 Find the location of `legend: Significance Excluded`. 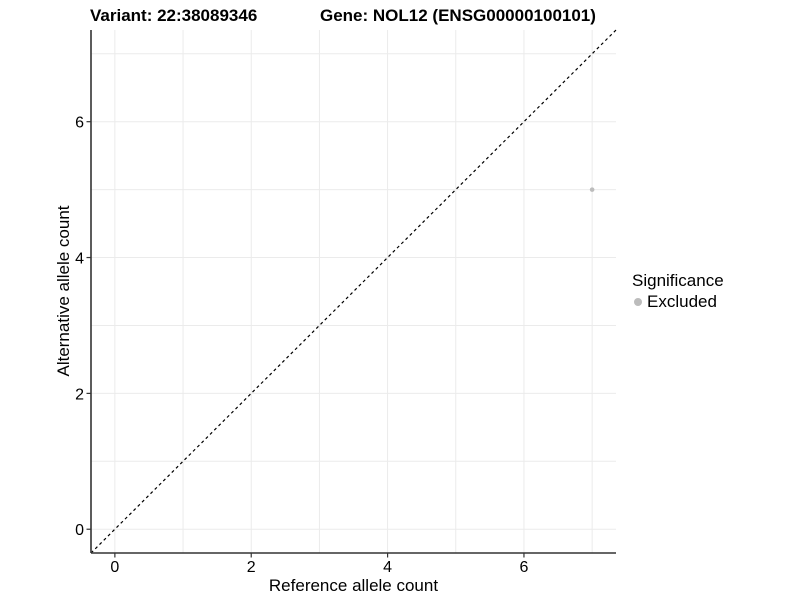

legend: Significance Excluded is located at coordinates (678, 291).